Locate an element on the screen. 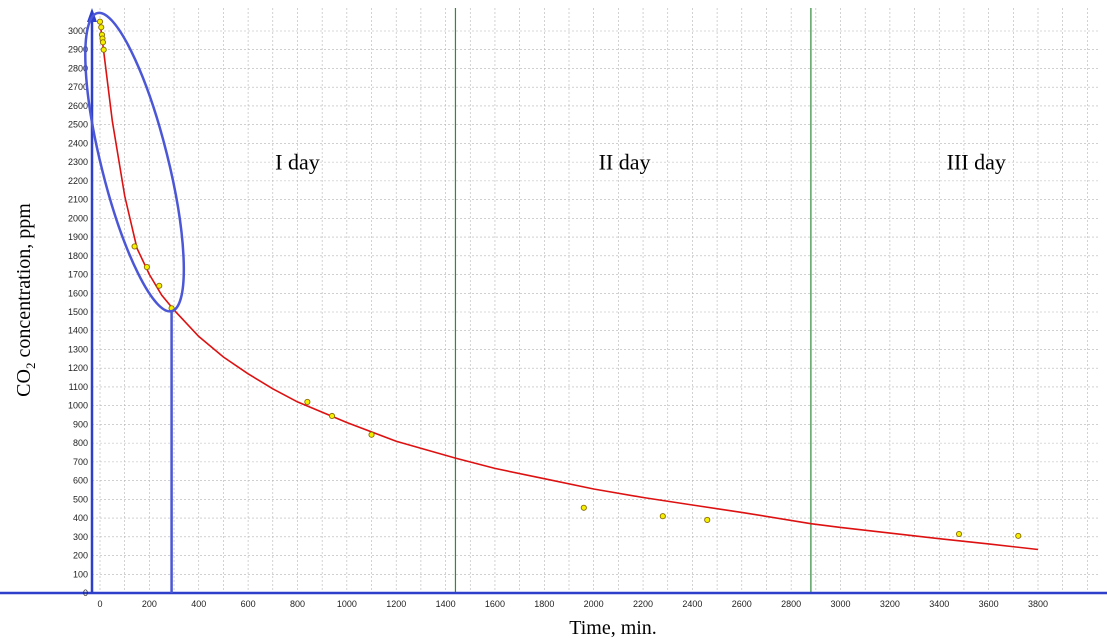 This screenshot has width=1107, height=641. y-axis-arrow-icon is located at coordinates (92, 15).